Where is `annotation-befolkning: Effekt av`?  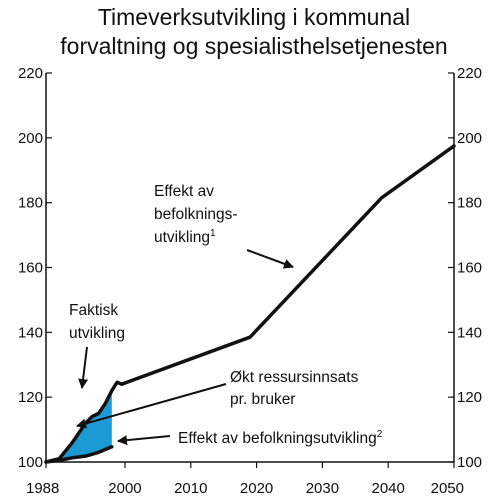 annotation-befolkning: Effekt av is located at coordinates (184, 191).